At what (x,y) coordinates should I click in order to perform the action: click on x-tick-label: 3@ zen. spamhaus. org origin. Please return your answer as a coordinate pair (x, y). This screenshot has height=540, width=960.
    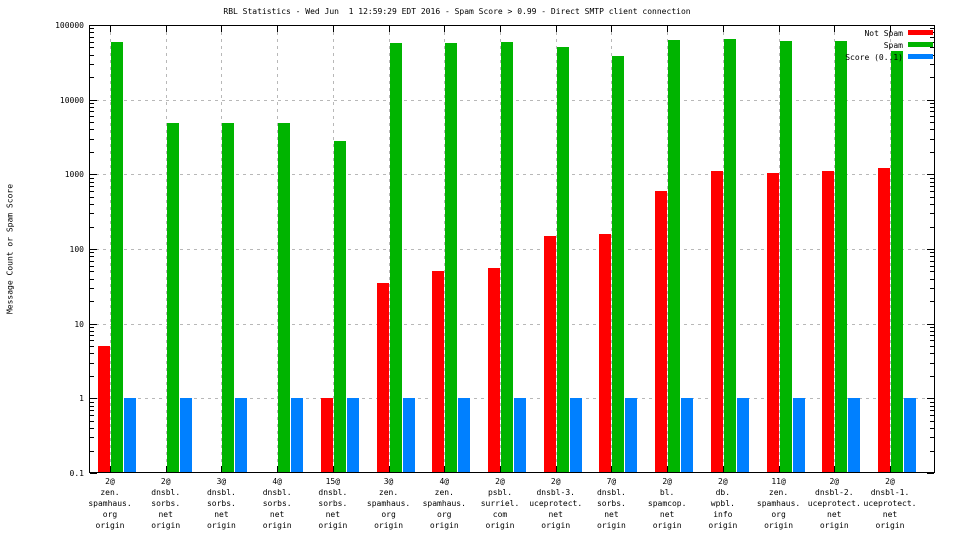
    Looking at the image, I should click on (388, 503).